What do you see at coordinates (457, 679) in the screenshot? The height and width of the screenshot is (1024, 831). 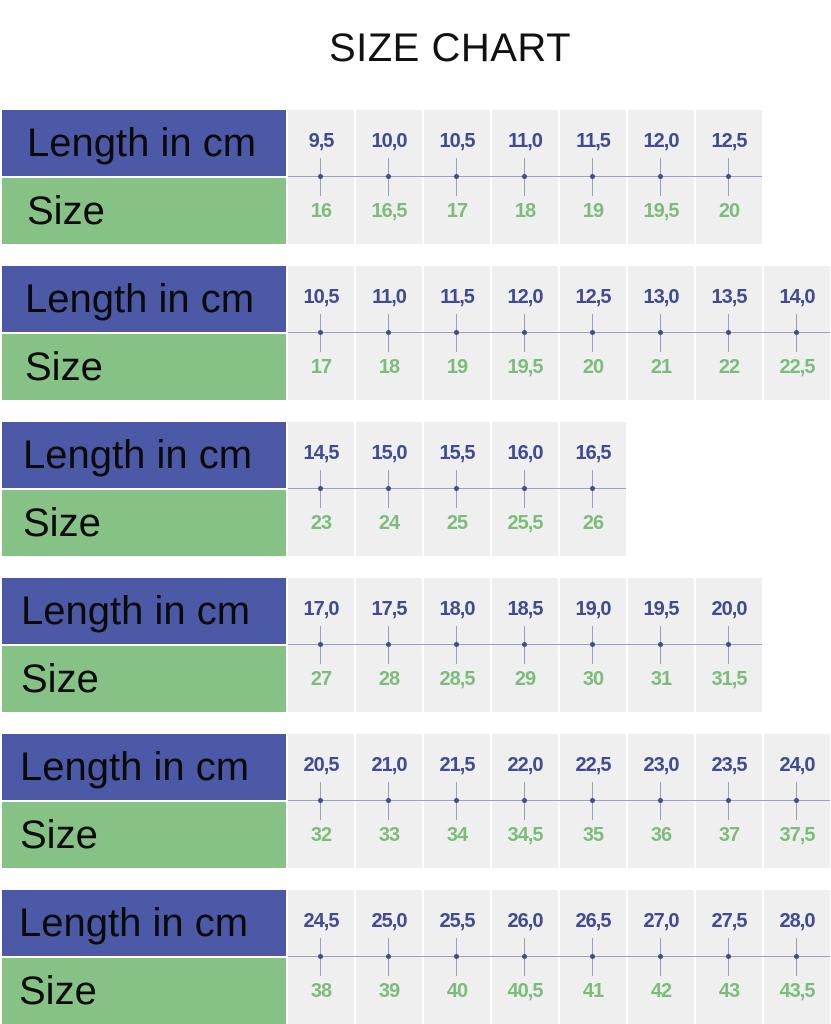 I see `size-value: 28,5` at bounding box center [457, 679].